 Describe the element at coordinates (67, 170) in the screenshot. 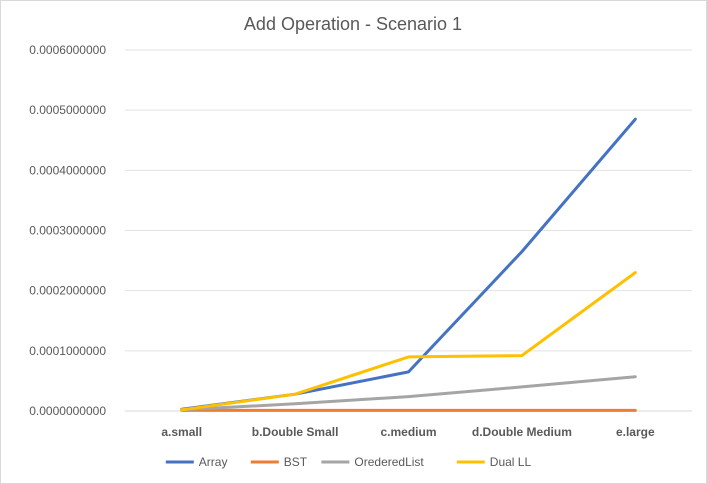

I see `y-tick-label: 0.0004000000` at that location.